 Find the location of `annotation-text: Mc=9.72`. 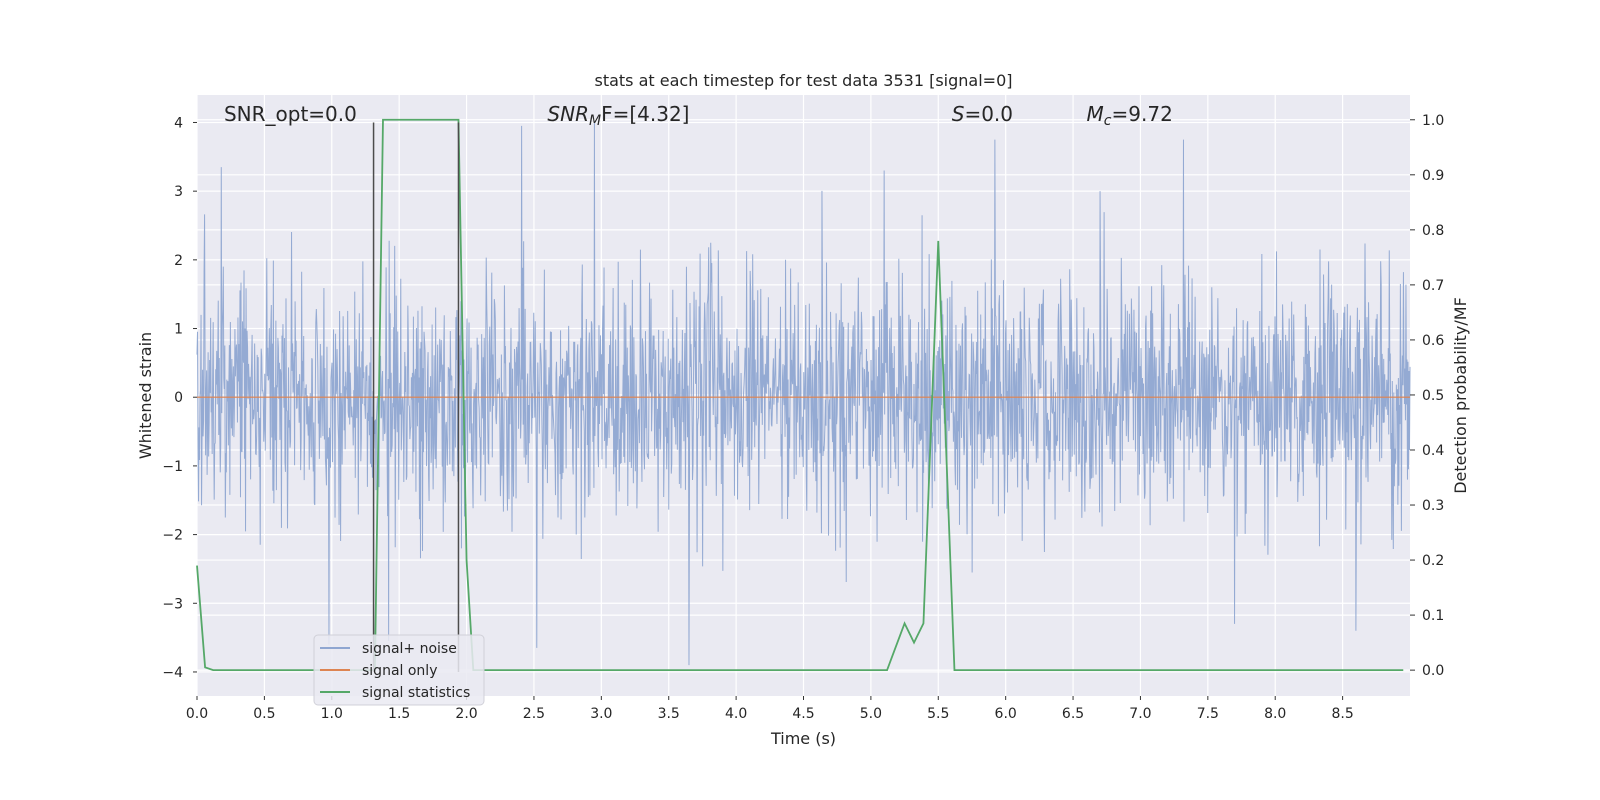

annotation-text: Mc=9.72 is located at coordinates (1130, 115).